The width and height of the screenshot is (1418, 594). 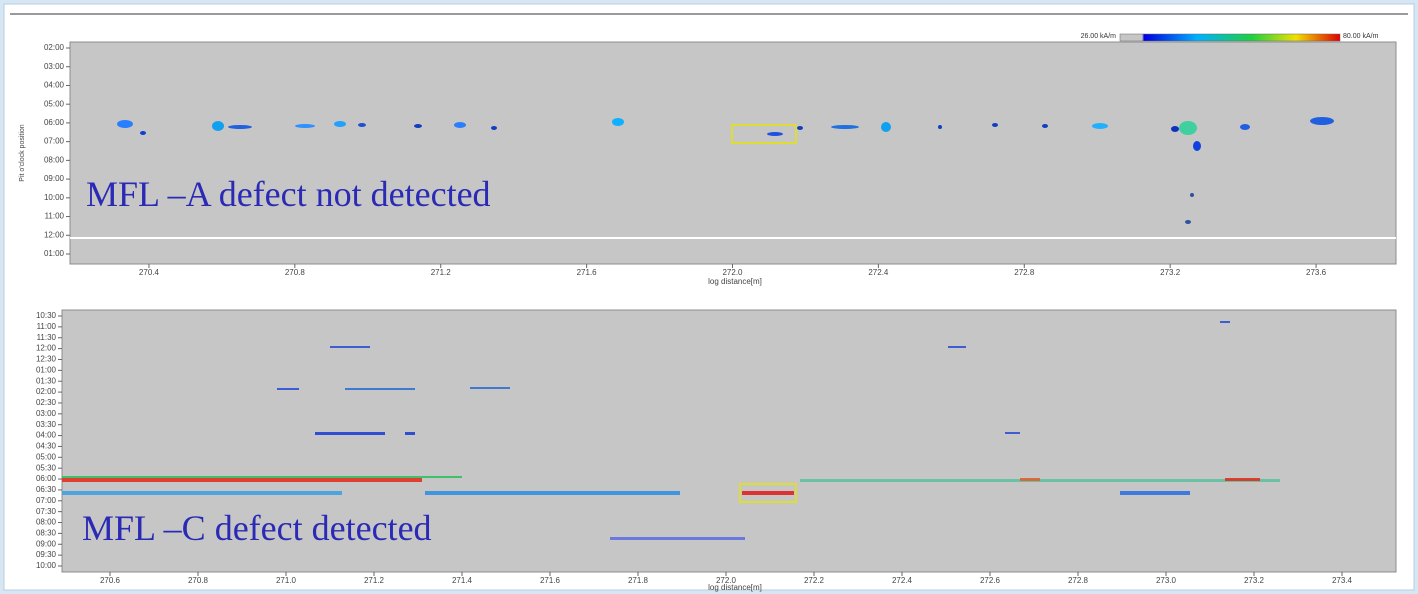 I want to click on colorbar, so click(x=1230, y=37).